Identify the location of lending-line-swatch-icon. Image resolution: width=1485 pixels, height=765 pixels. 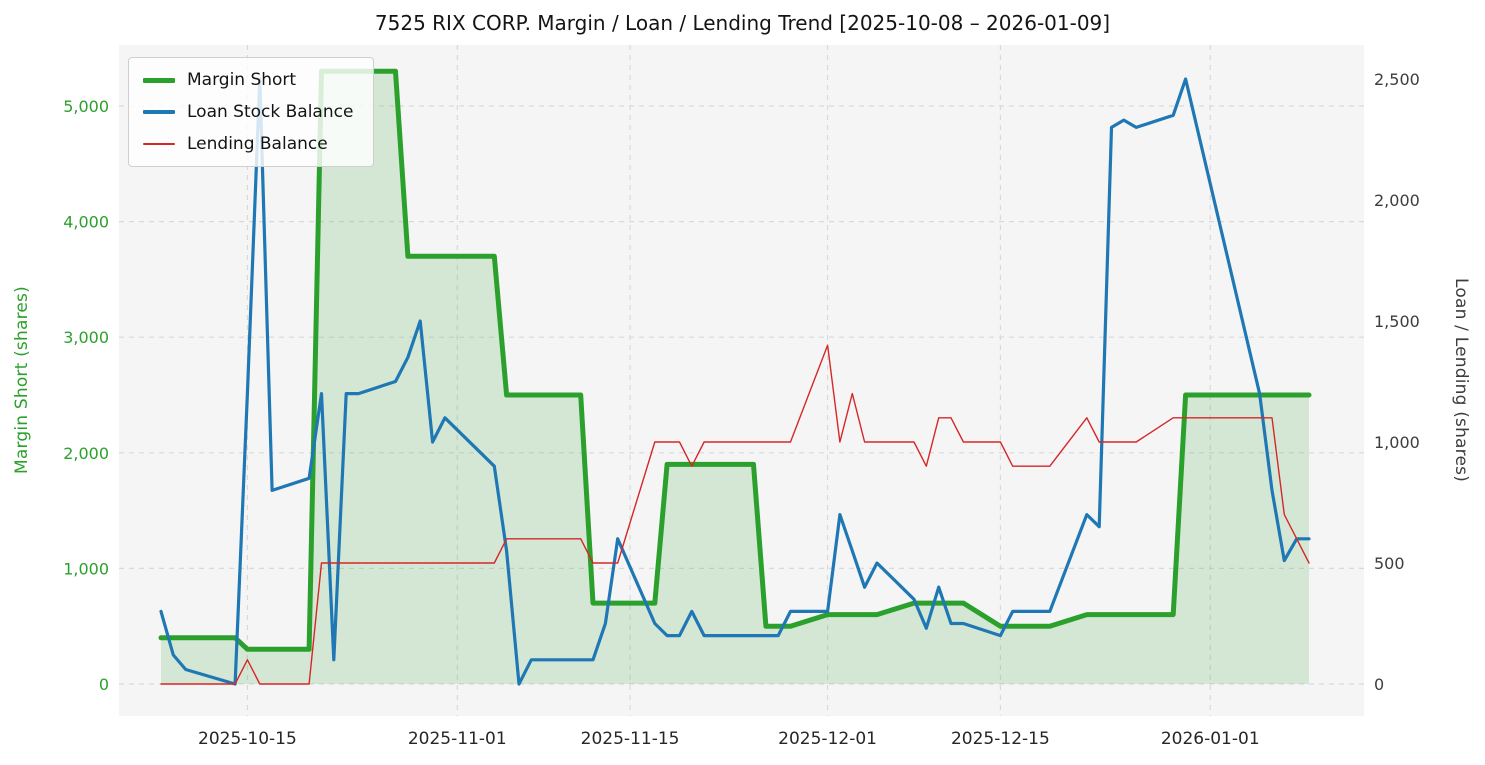
(159, 144).